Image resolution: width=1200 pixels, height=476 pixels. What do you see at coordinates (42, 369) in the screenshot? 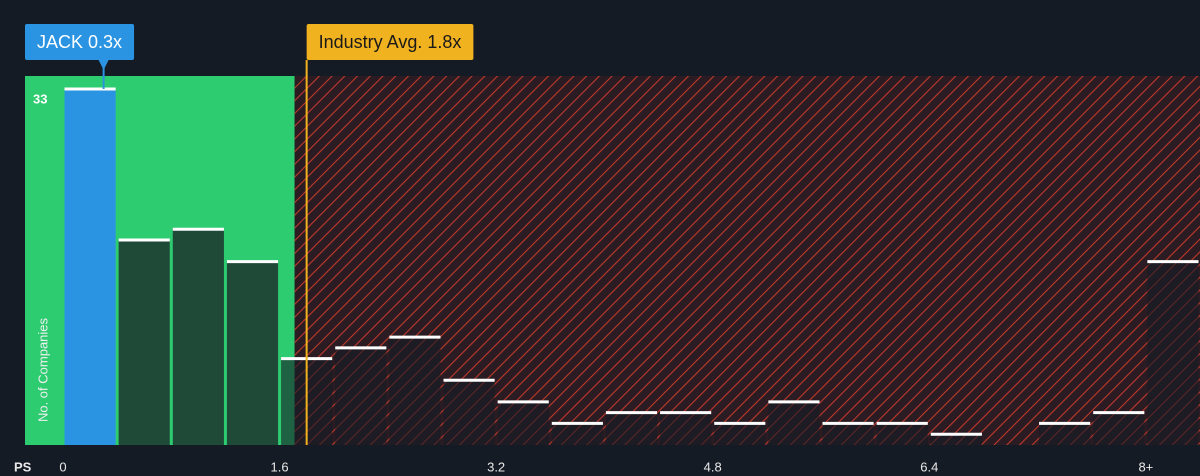
I see `y-axis-label: No. of Companies` at bounding box center [42, 369].